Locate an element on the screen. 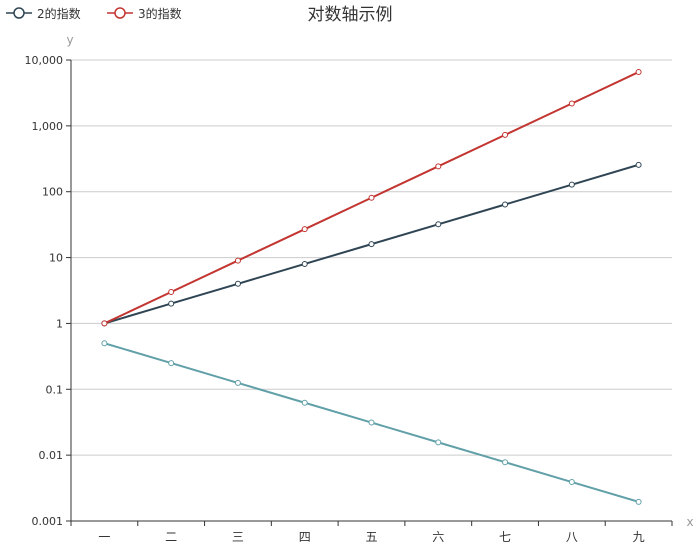  y-tick-label: 1 is located at coordinates (59, 323).